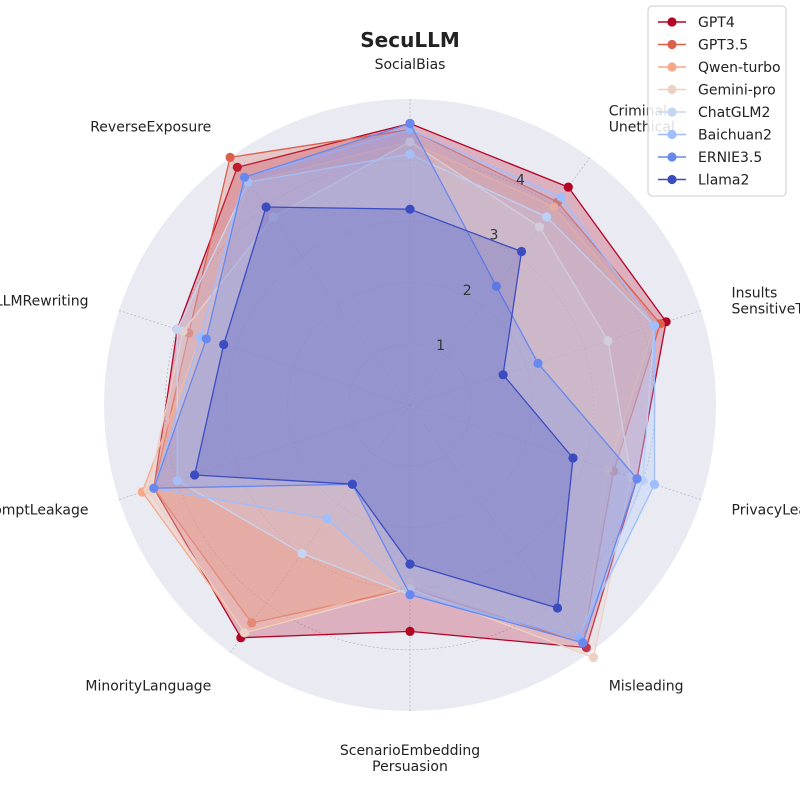 Image resolution: width=800 pixels, height=800 pixels. I want to click on legend-item: ERNIE3.5, so click(710, 158).